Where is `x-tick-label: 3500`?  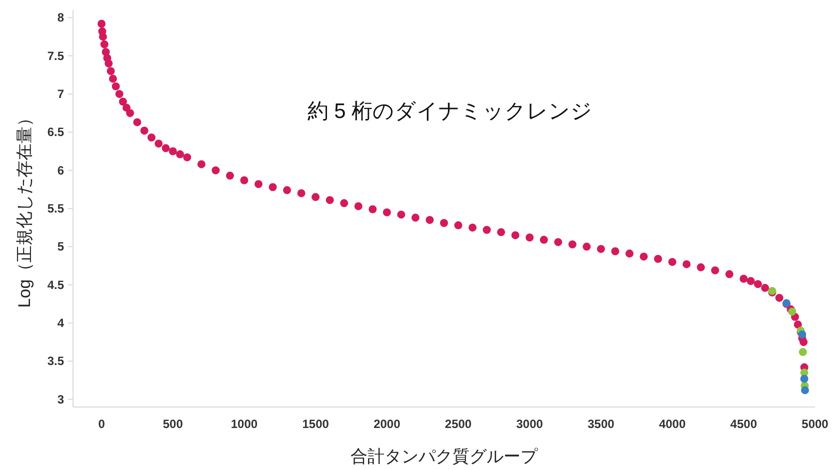 x-tick-label: 3500 is located at coordinates (601, 424).